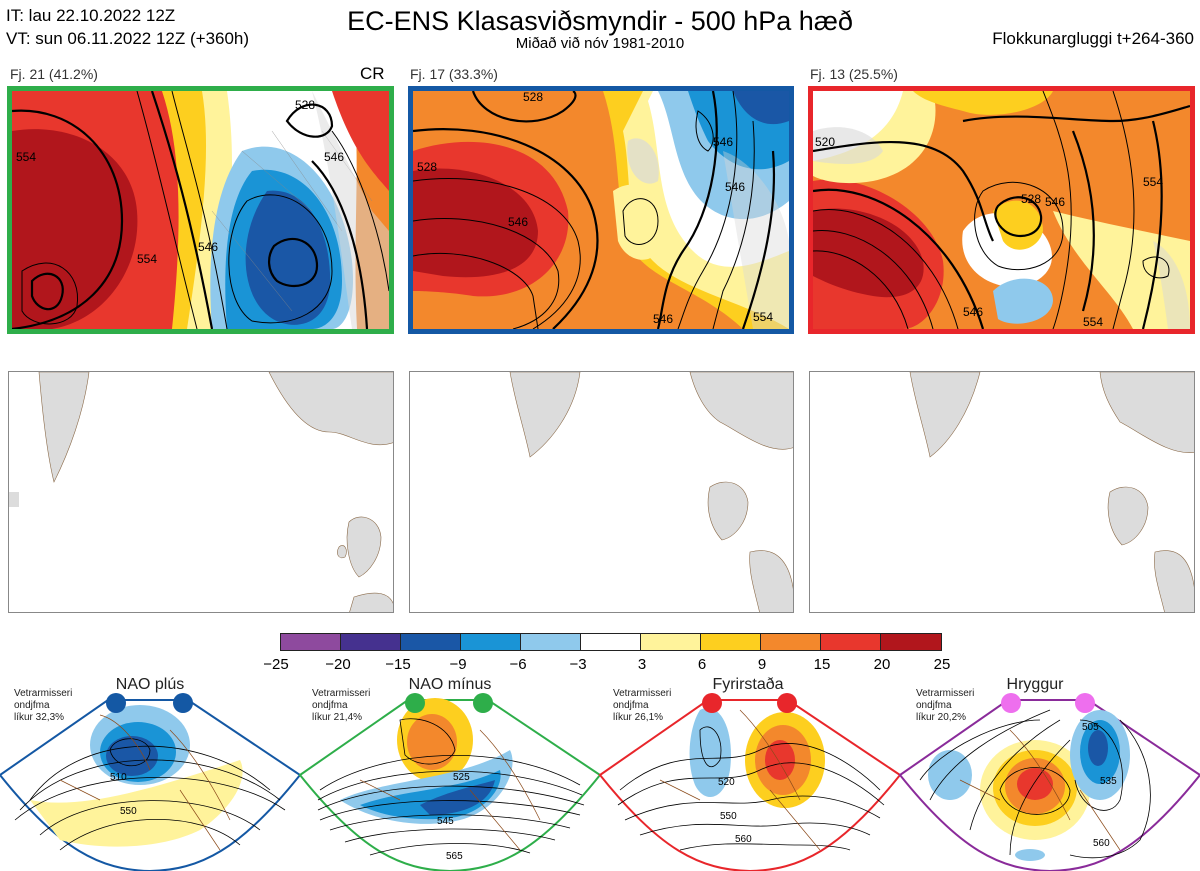 This screenshot has height=871, width=1200. I want to click on contour-label: 545, so click(445, 821).